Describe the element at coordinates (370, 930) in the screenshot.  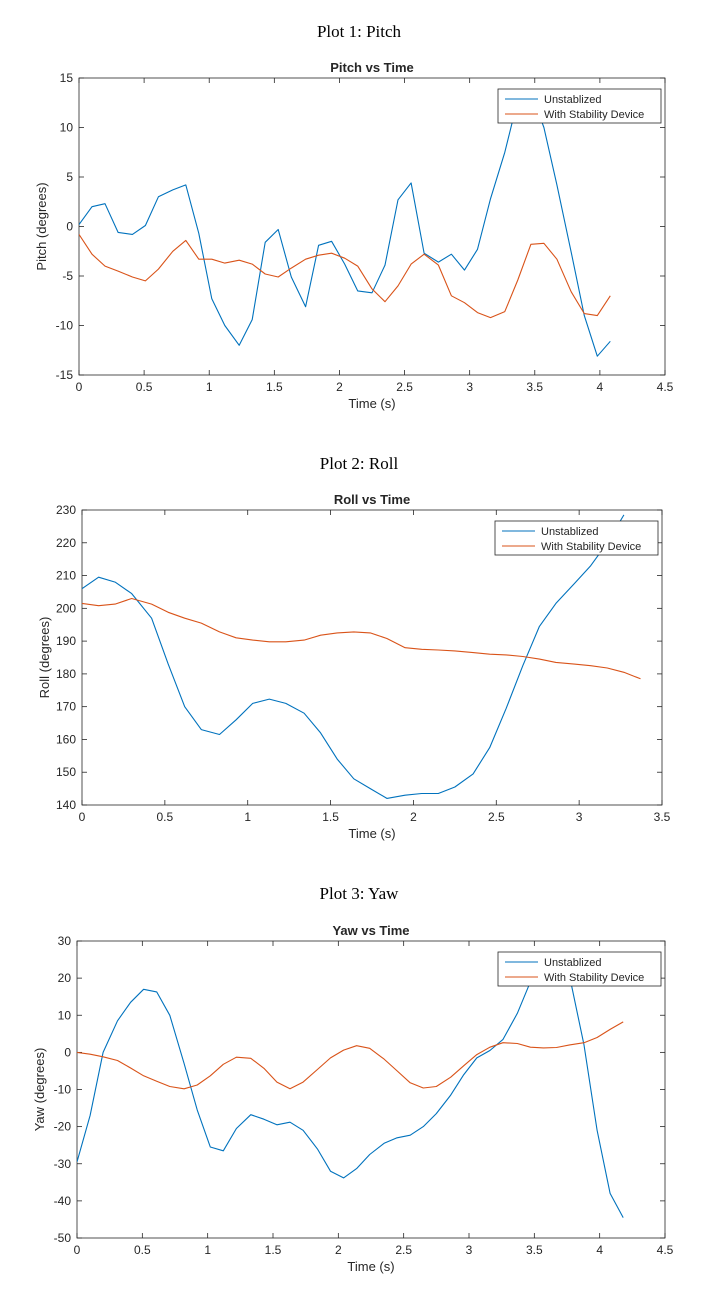
I see `chart-title: Yaw vs Time` at that location.